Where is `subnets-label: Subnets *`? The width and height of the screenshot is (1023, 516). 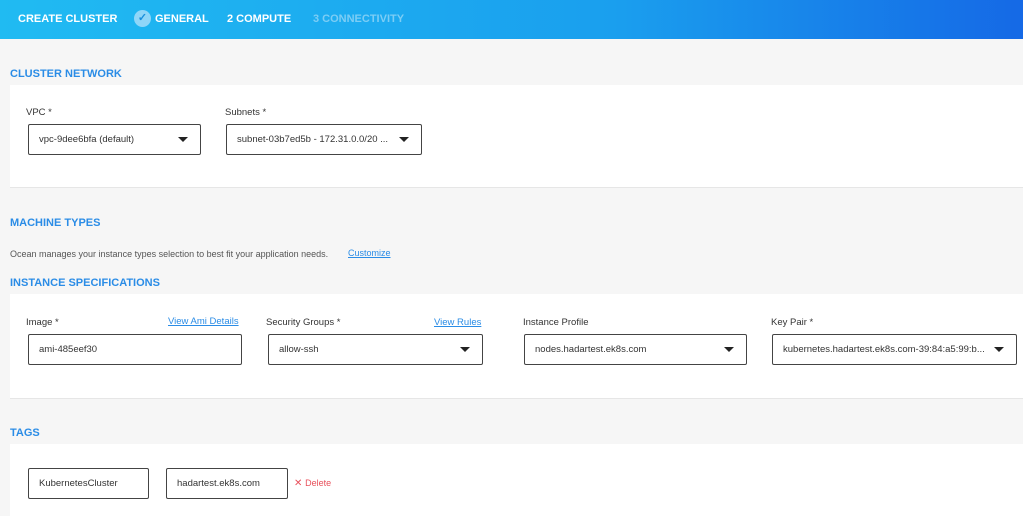
subnets-label: Subnets * is located at coordinates (246, 112).